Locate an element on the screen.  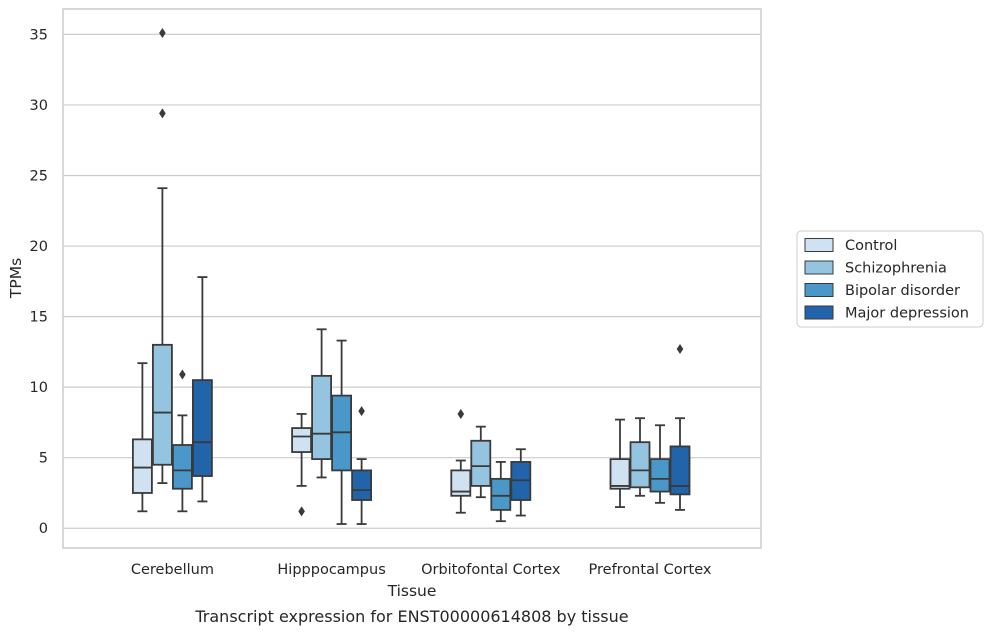
x-tick-label: Cerebellum is located at coordinates (172, 570).